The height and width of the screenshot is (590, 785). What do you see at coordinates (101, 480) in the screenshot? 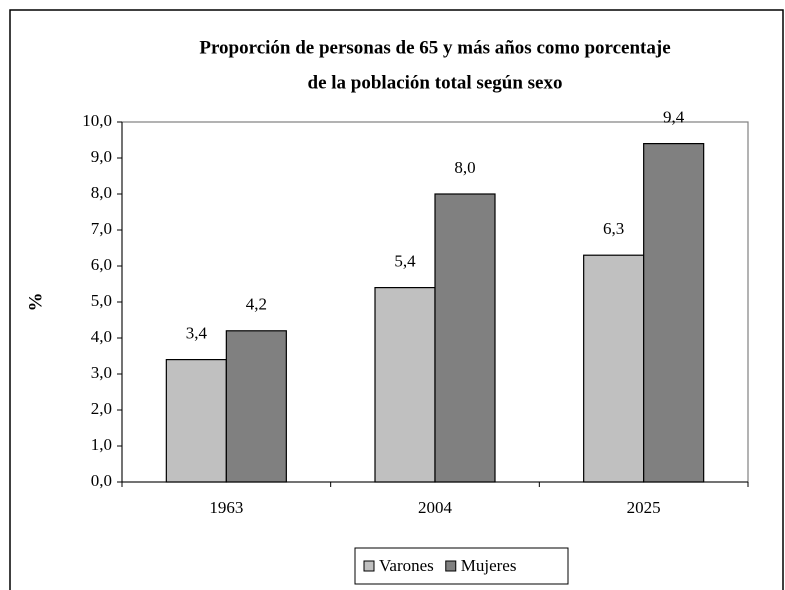
I see `y-tick-label: 0,0` at bounding box center [101, 480].